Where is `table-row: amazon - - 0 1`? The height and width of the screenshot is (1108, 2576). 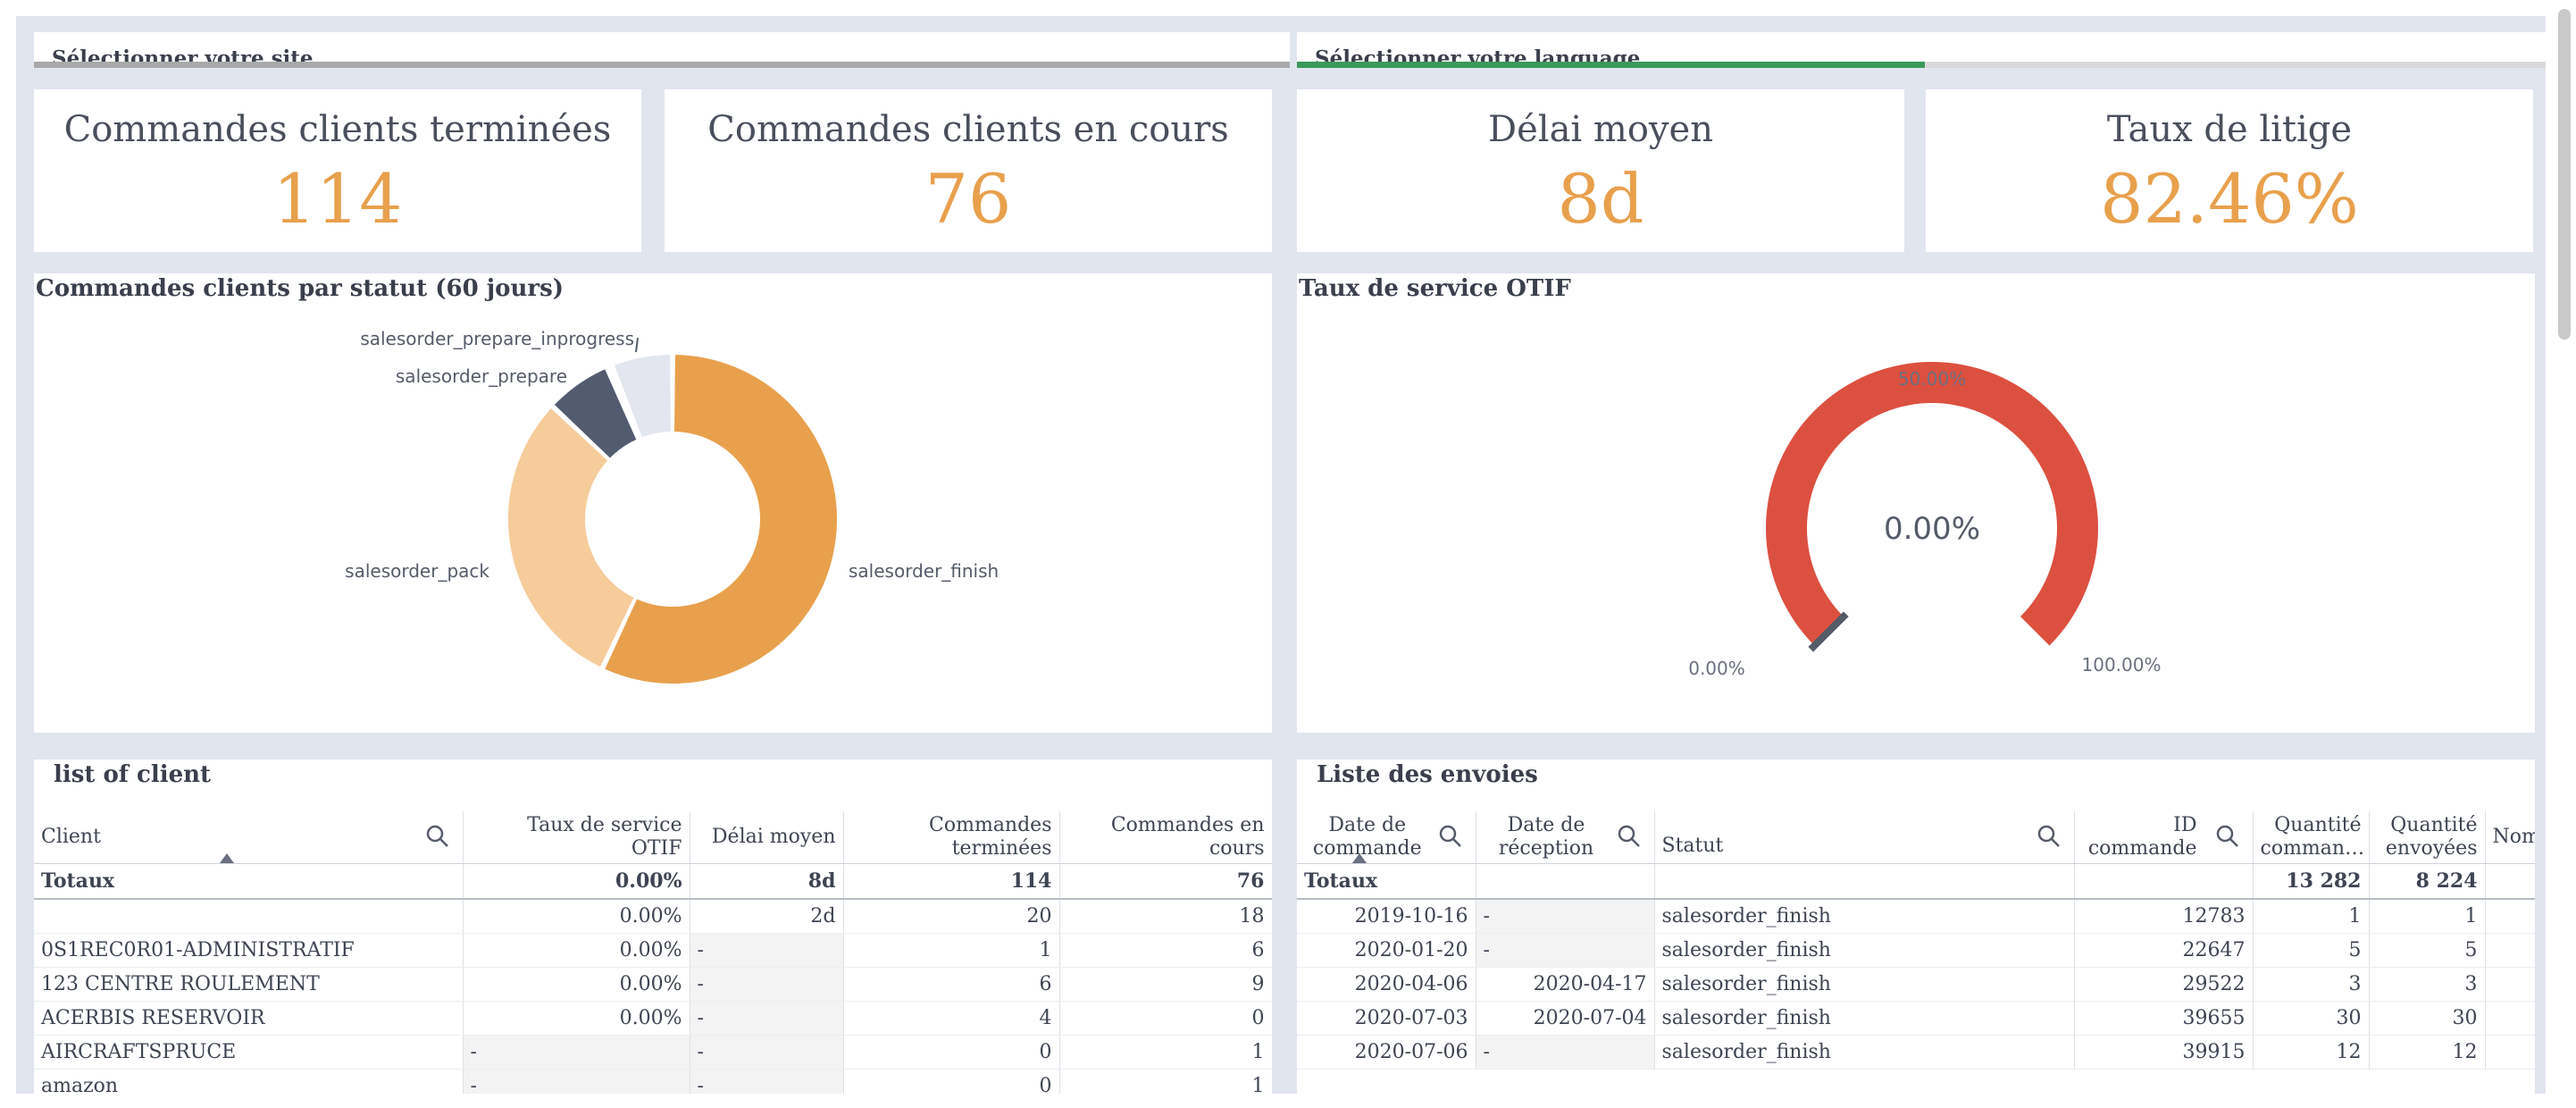
table-row: amazon - - 0 1 is located at coordinates (653, 1081).